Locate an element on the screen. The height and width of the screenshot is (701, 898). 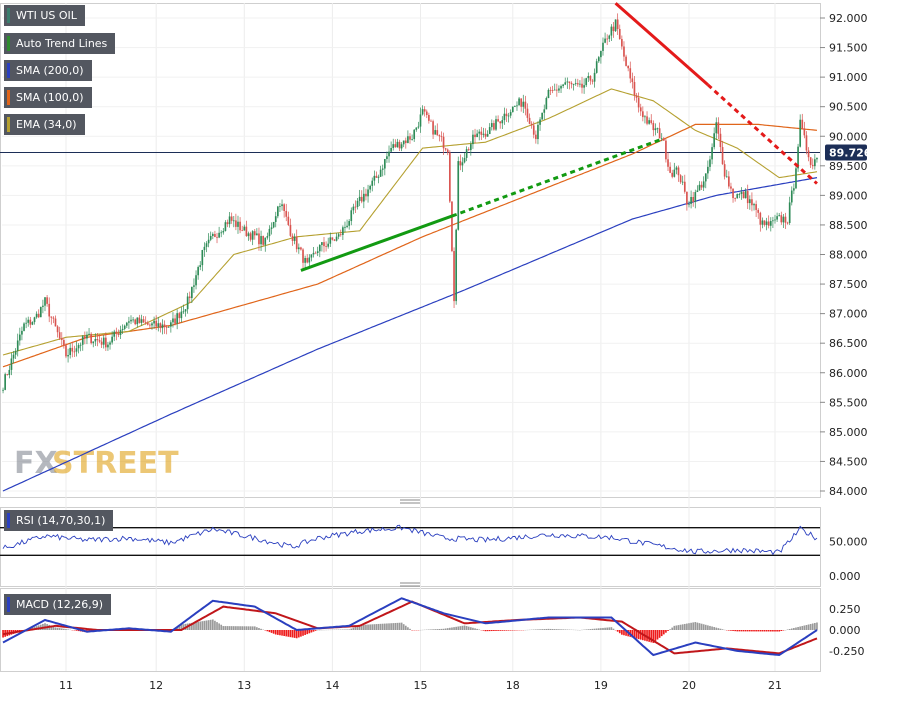
rsi-label: RSI (14,70,30,1) is located at coordinates (58, 520).